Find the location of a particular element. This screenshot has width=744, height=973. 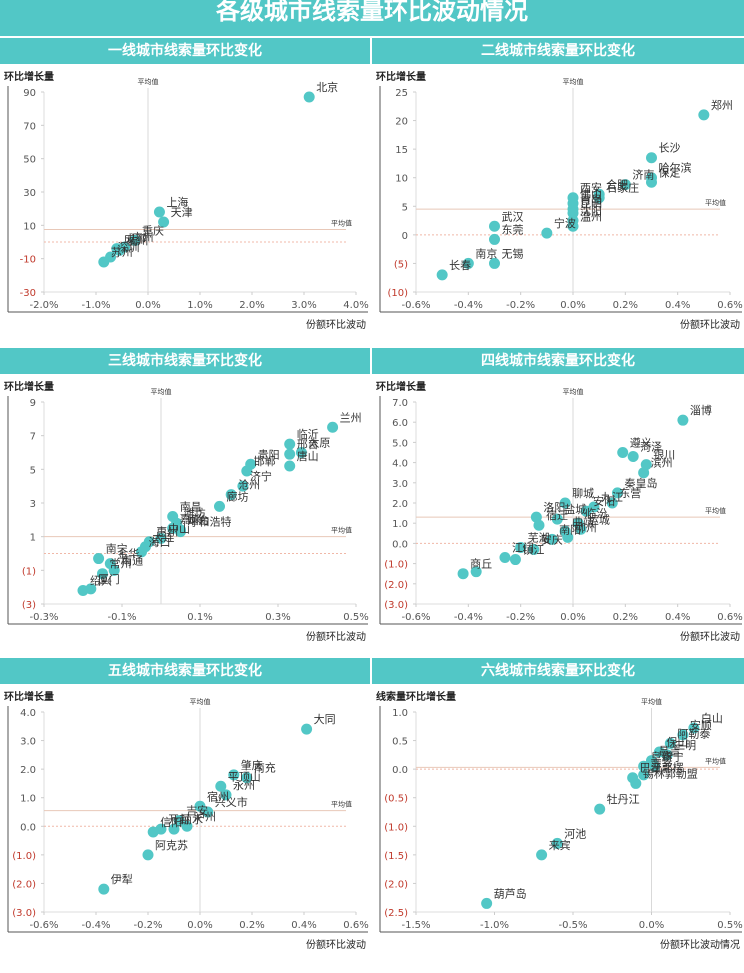

data-point-label: 东莞 is located at coordinates (513, 229).